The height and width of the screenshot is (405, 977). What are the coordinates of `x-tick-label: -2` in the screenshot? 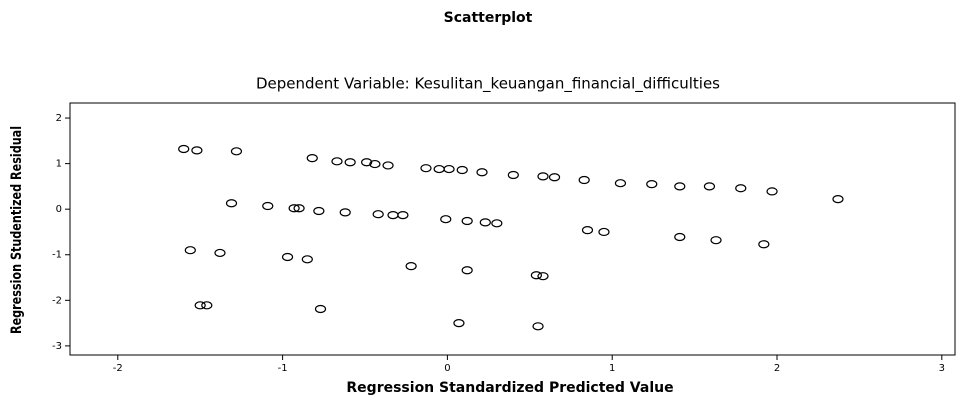 It's located at (118, 368).